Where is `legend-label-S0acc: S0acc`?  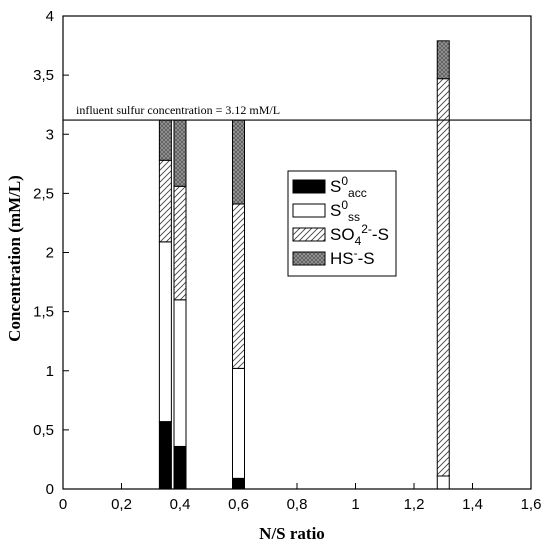
legend-label-S0acc: S0acc is located at coordinates (348, 187).